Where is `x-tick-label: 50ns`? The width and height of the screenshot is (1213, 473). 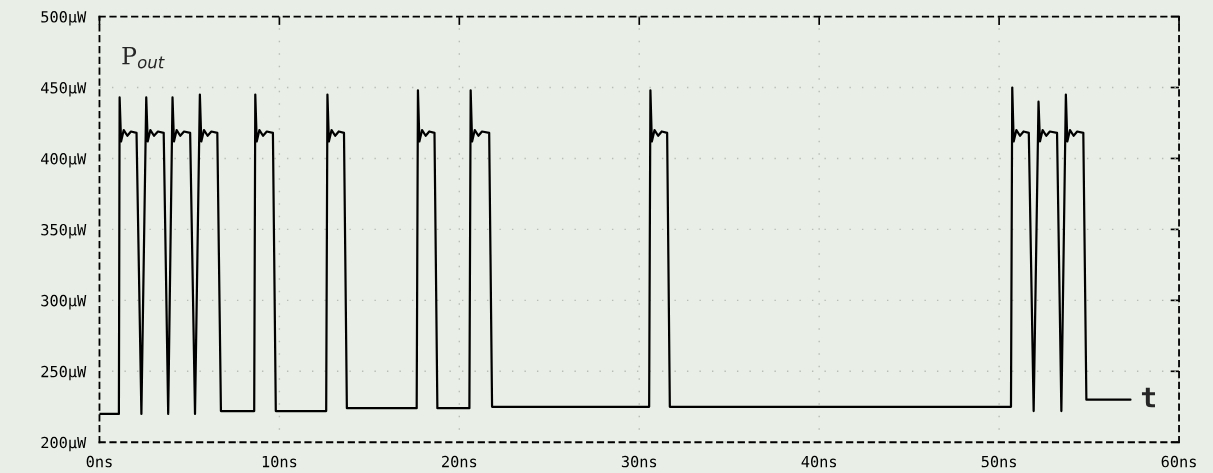
x-tick-label: 50ns is located at coordinates (998, 461).